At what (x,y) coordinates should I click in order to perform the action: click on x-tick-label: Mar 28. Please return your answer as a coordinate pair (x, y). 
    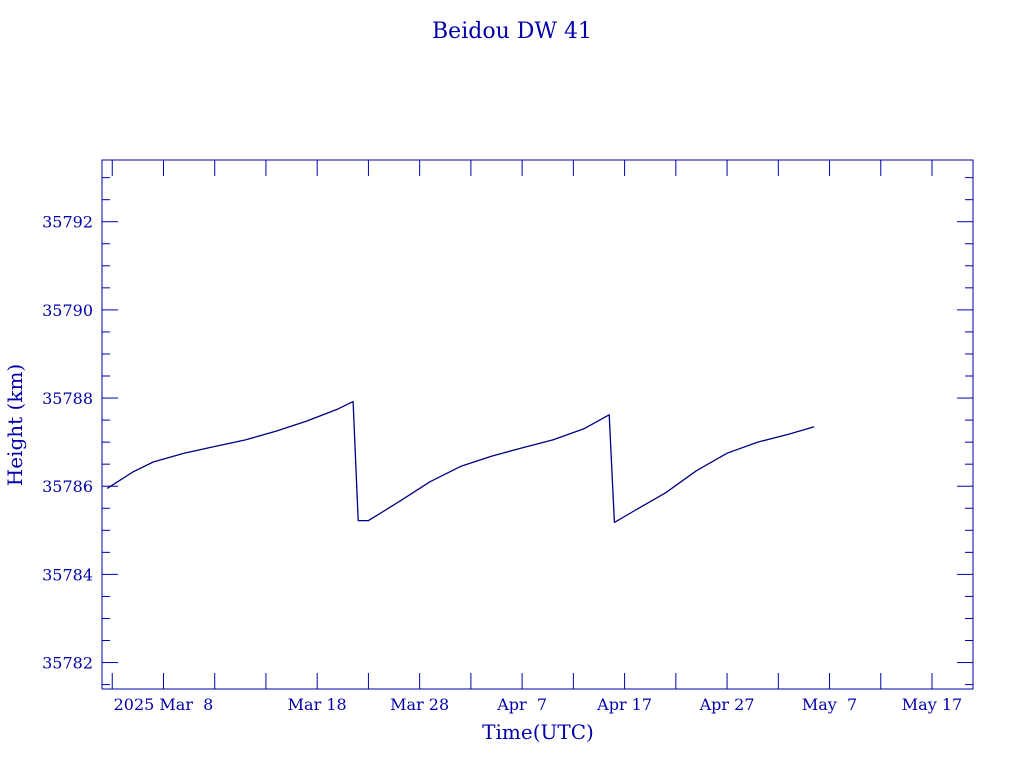
    Looking at the image, I should click on (419, 704).